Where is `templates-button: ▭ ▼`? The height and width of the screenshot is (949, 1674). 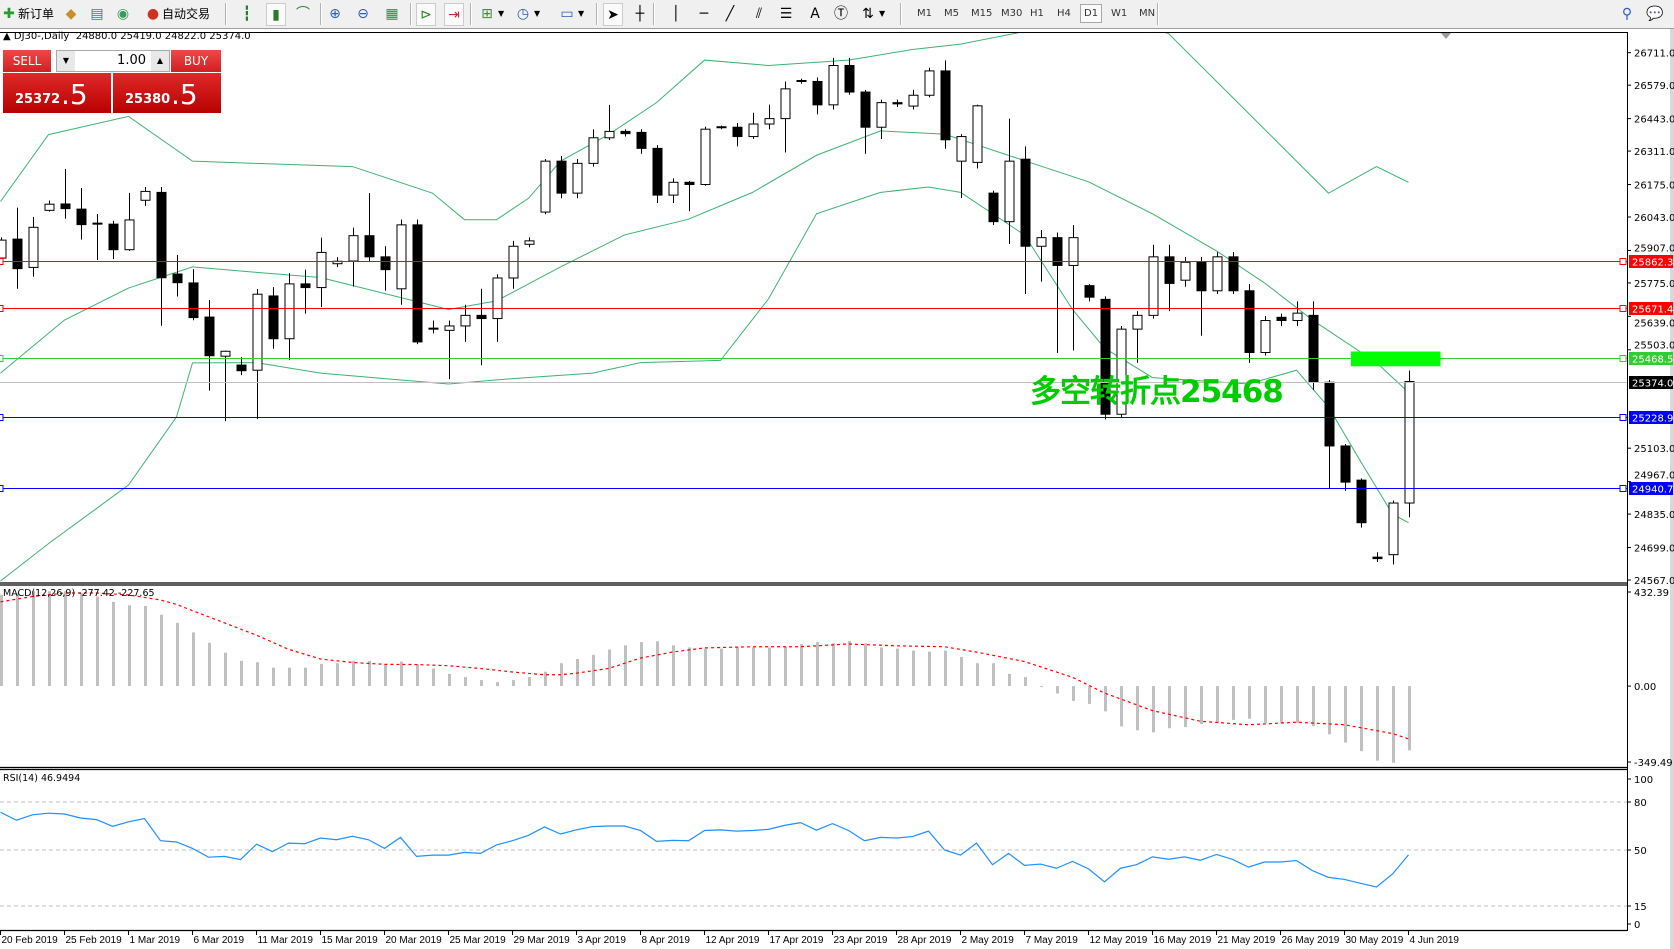
templates-button: ▭ ▼ is located at coordinates (571, 13).